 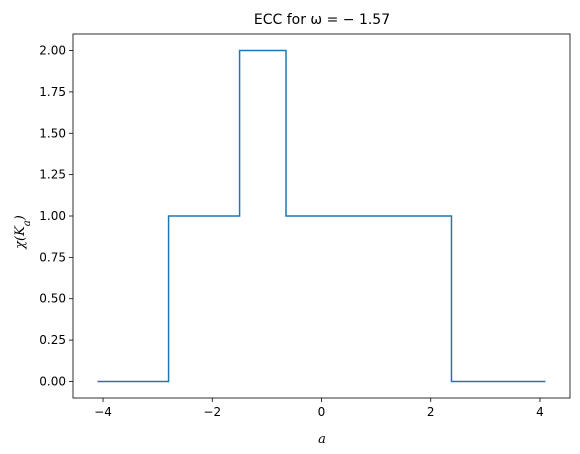 I want to click on y-tick-label: 1.25, so click(x=52, y=175).